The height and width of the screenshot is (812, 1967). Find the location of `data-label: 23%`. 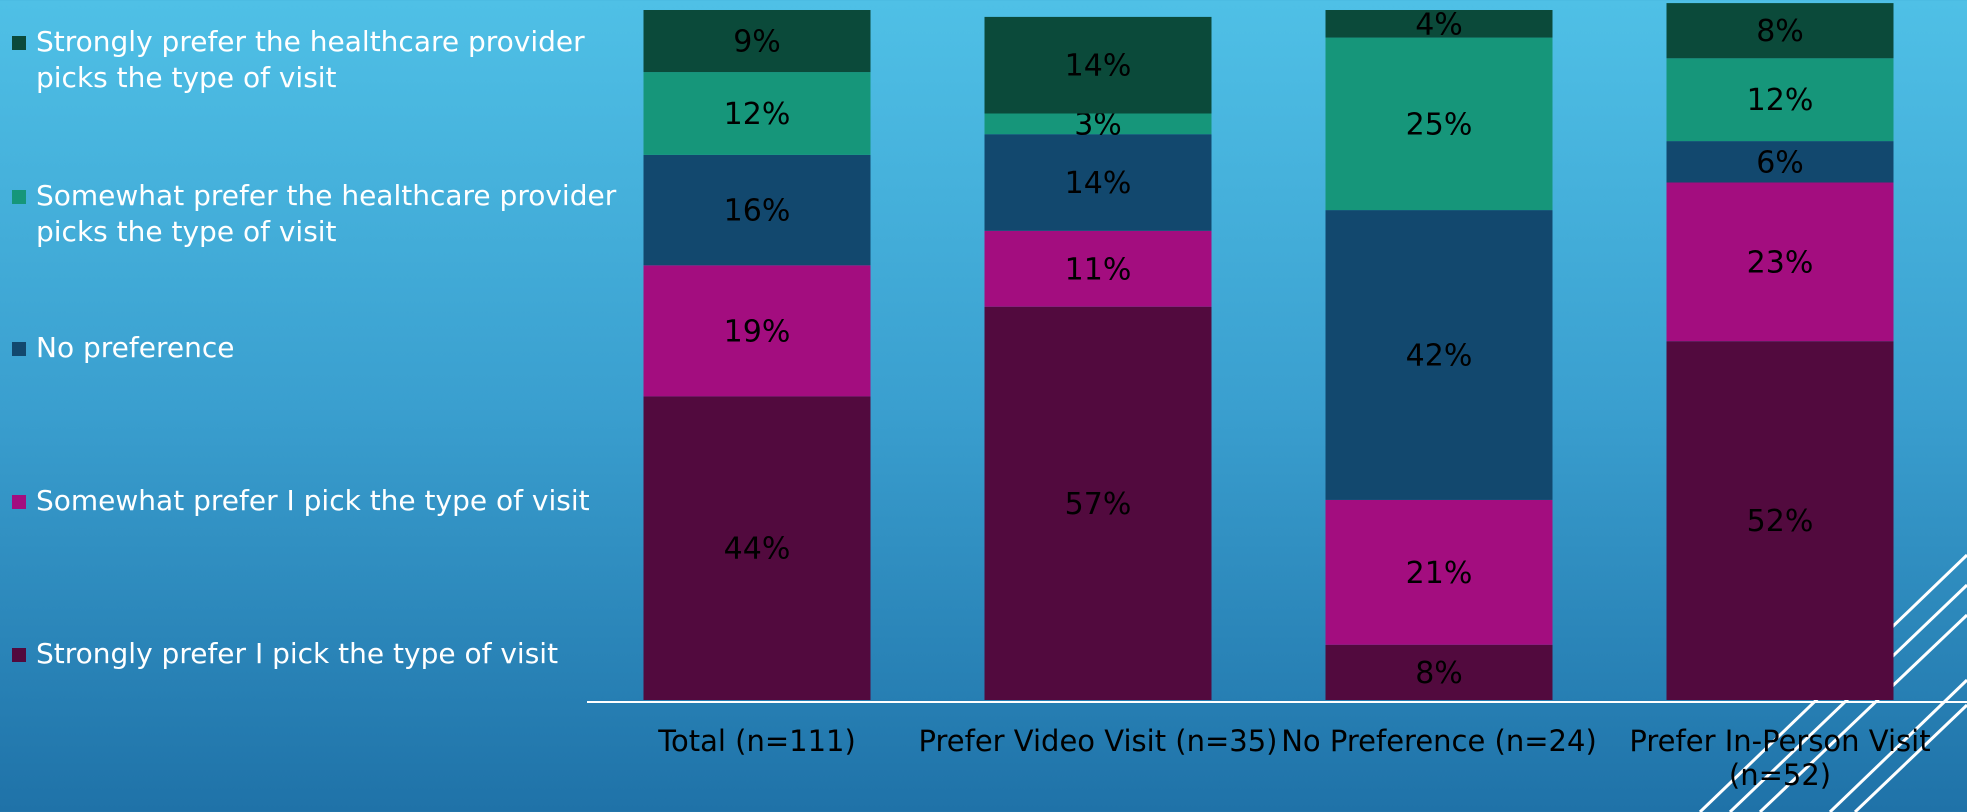

data-label: 23% is located at coordinates (1780, 262).